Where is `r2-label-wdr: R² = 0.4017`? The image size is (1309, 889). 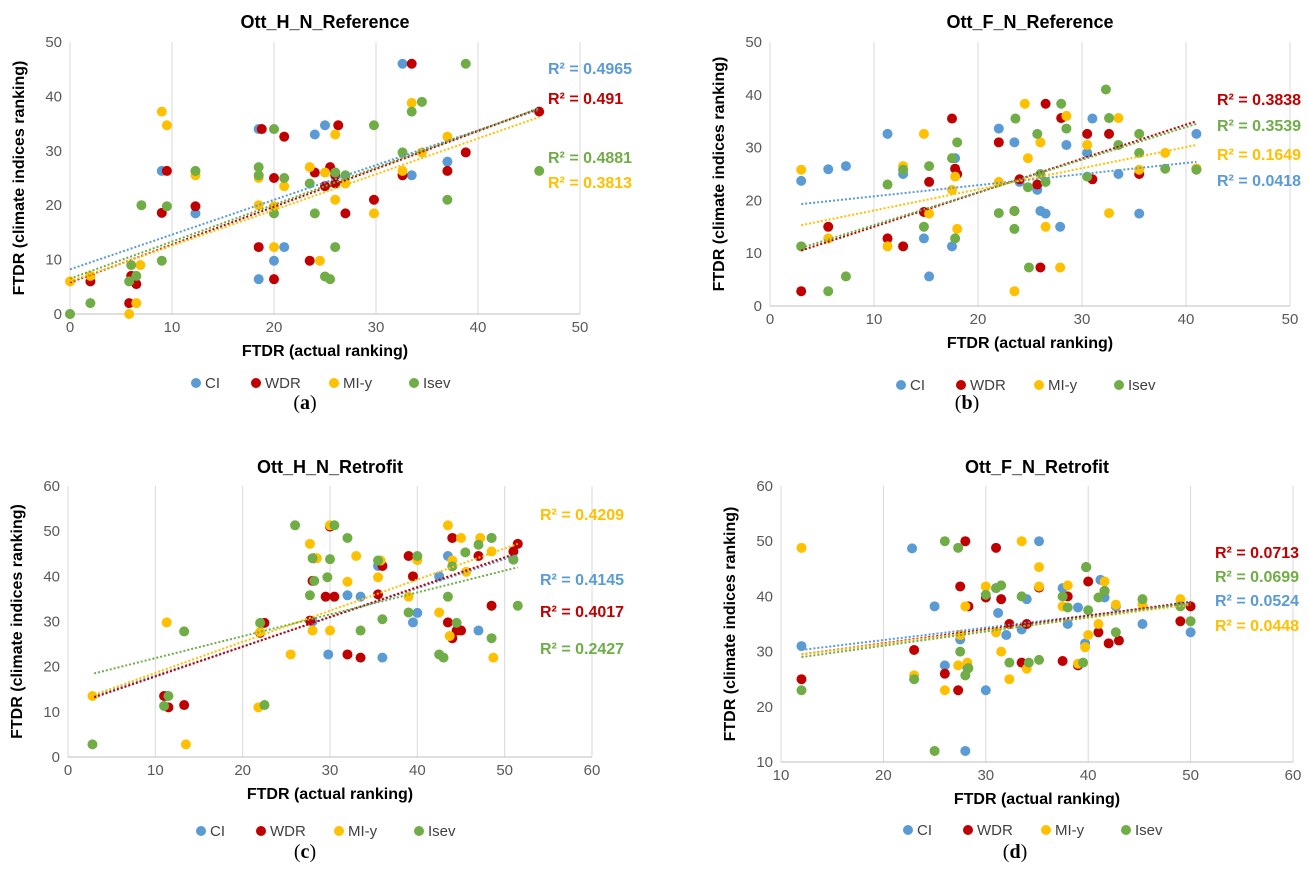 r2-label-wdr: R² = 0.4017 is located at coordinates (582, 612).